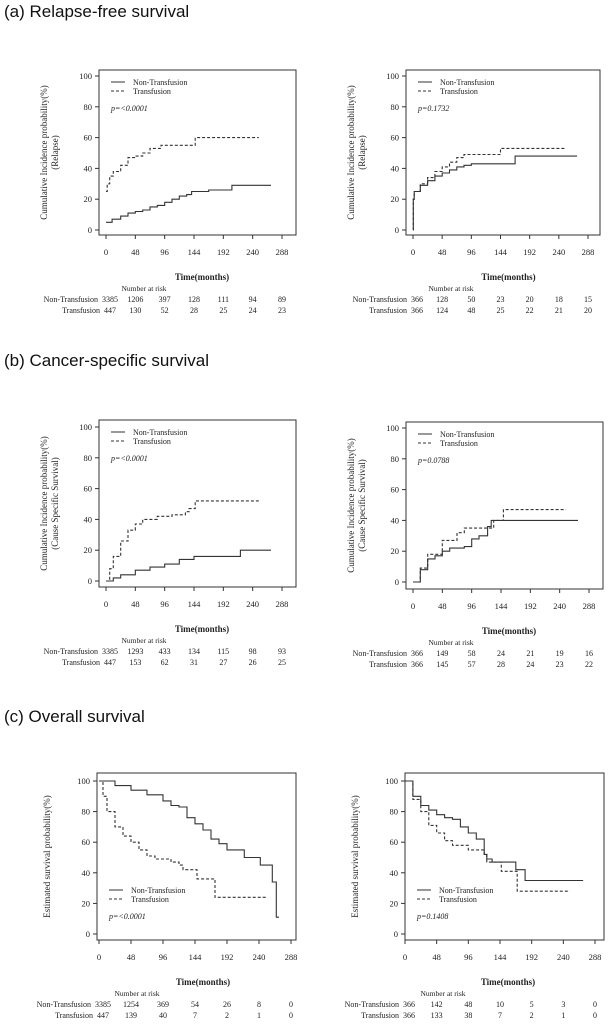  What do you see at coordinates (131, 1004) in the screenshot?
I see `risk-value: 1254` at bounding box center [131, 1004].